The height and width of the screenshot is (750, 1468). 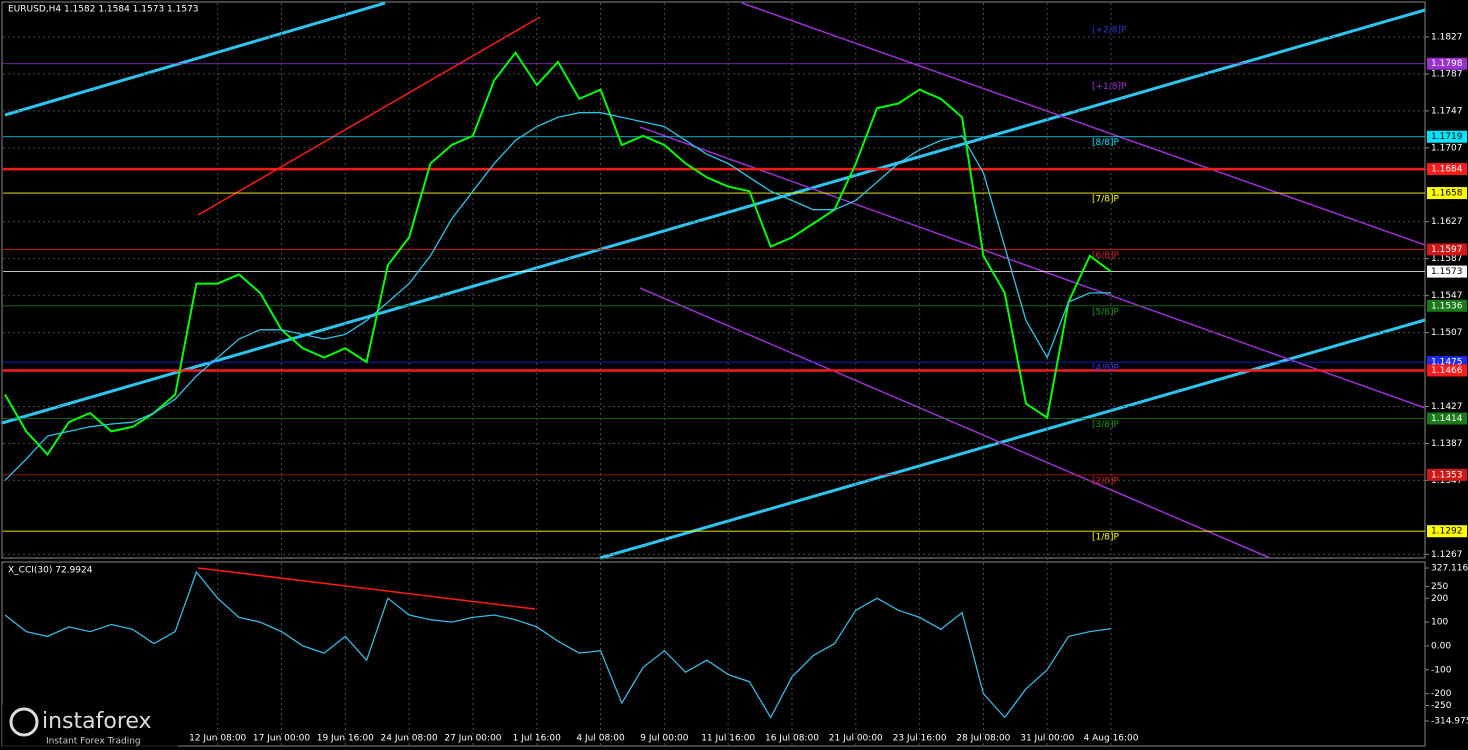 I want to click on y-tick-label: 100, so click(x=1439, y=623).